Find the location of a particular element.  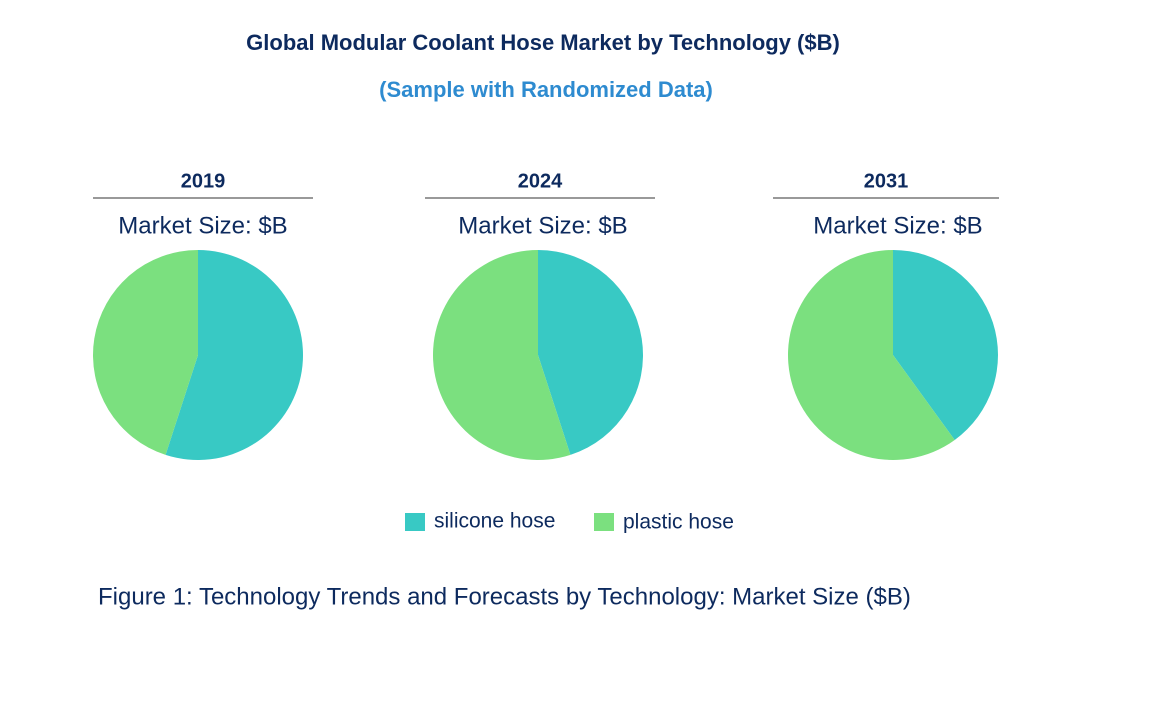

subtitle: (Sample with Randomized Data) is located at coordinates (546, 89).